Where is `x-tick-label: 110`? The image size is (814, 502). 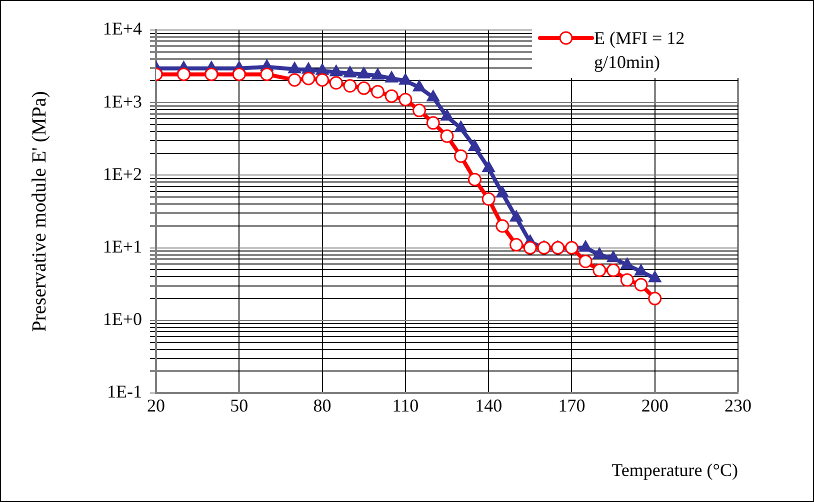
x-tick-label: 110 is located at coordinates (405, 406).